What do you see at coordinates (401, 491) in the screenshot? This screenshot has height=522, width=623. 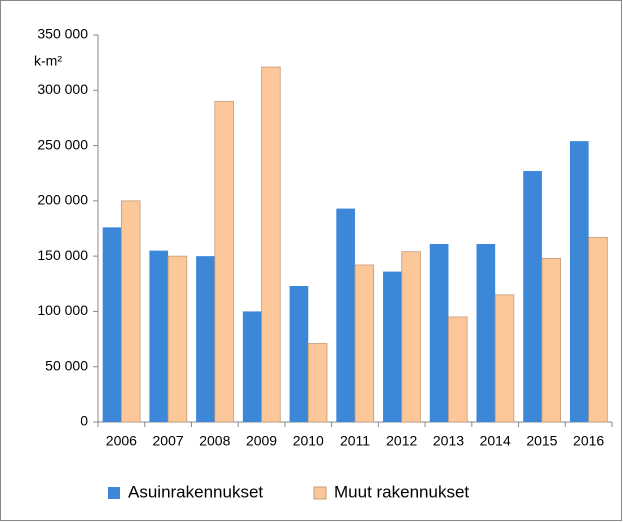 I see `legend-label: Muut rakennukset` at bounding box center [401, 491].